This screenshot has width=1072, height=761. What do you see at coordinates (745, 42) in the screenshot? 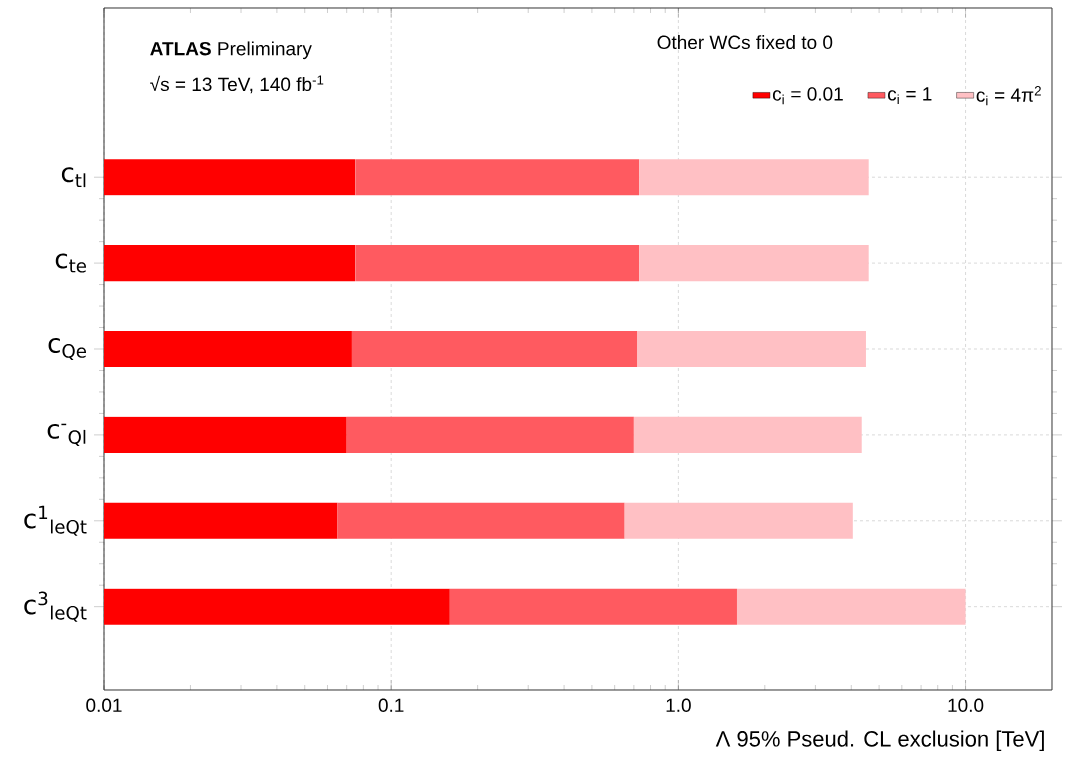
I see `legend-title: Other WCs fixed to 0` at bounding box center [745, 42].